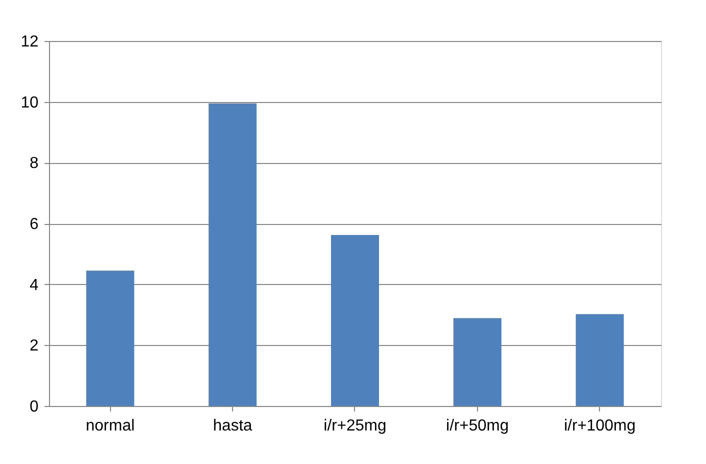  Describe the element at coordinates (477, 426) in the screenshot. I see `x-tick-label: i/r+50mg` at that location.